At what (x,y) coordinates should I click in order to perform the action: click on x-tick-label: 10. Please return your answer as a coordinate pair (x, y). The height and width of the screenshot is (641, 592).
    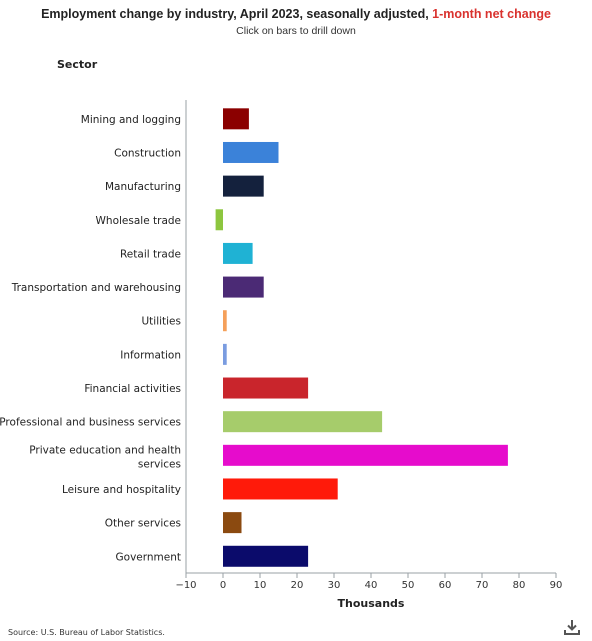
    Looking at the image, I should click on (260, 585).